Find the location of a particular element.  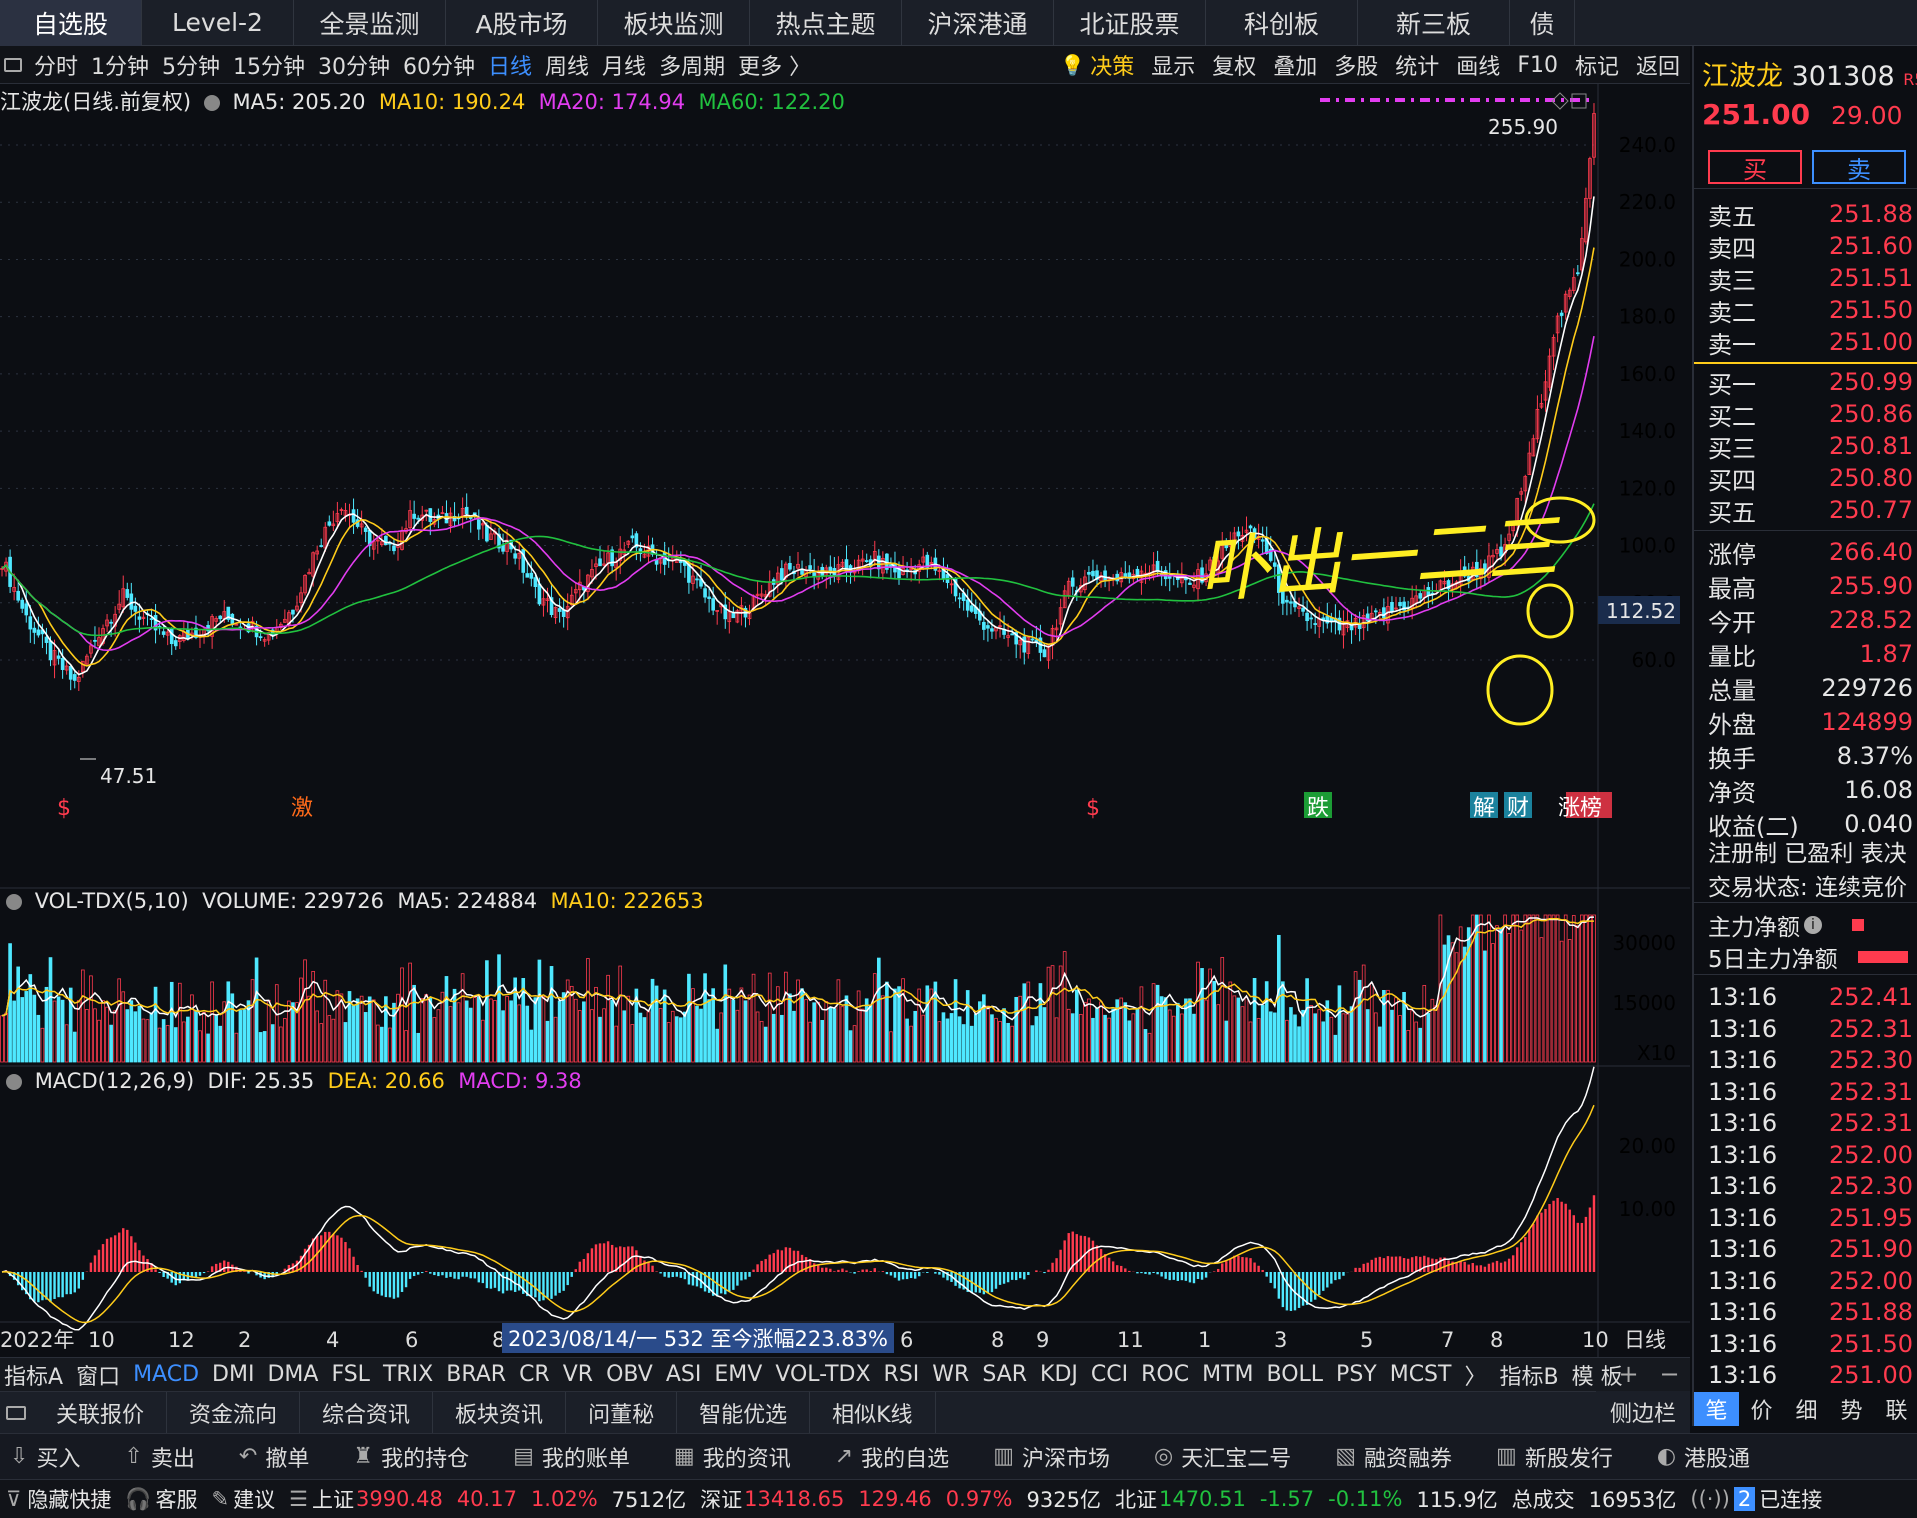

ask-row: 卖二 251.50 is located at coordinates (1812, 310).